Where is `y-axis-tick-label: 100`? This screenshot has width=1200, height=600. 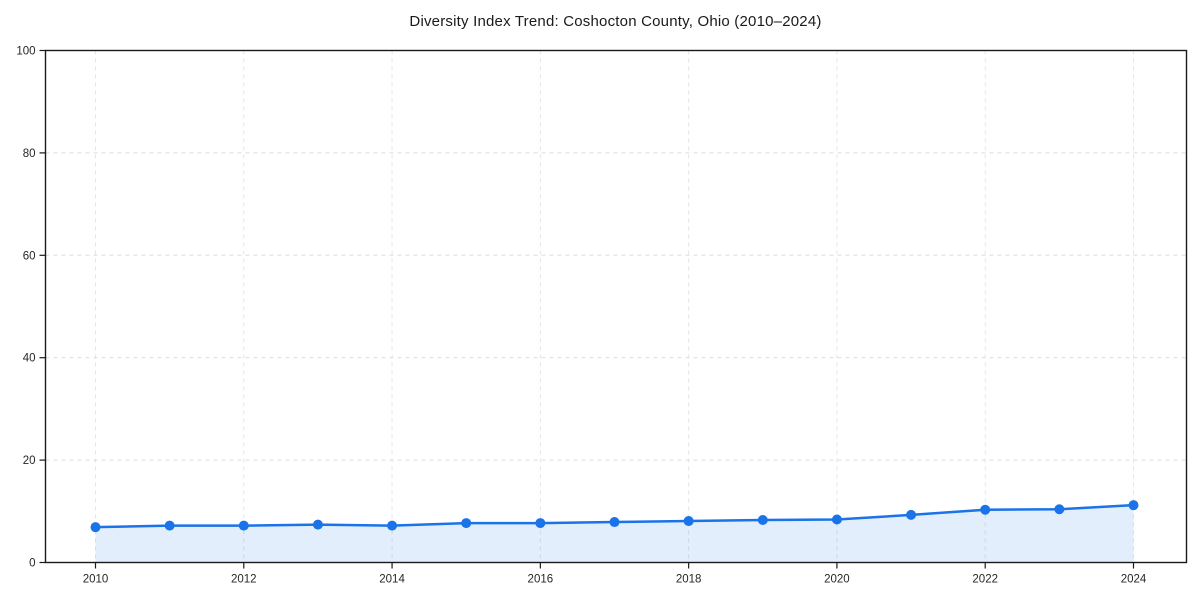 y-axis-tick-label: 100 is located at coordinates (25, 52).